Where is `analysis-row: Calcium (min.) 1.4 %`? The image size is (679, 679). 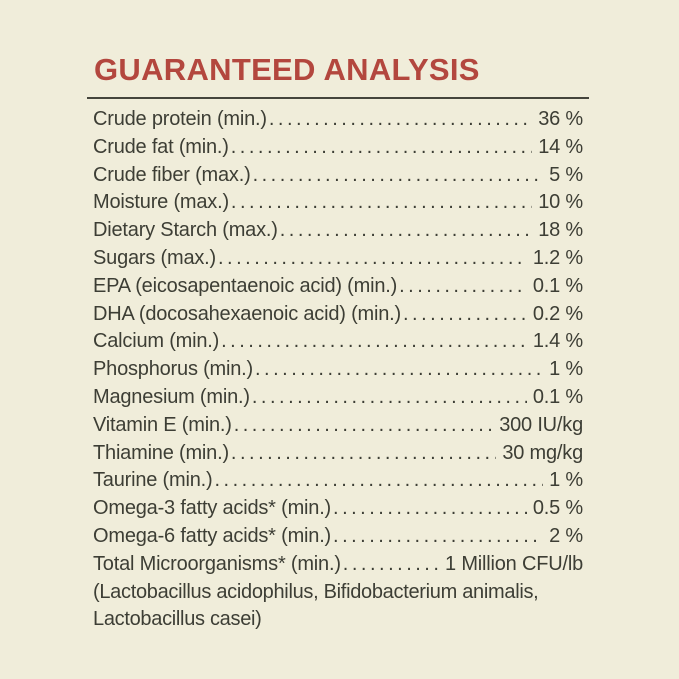 analysis-row: Calcium (min.) 1.4 % is located at coordinates (338, 342).